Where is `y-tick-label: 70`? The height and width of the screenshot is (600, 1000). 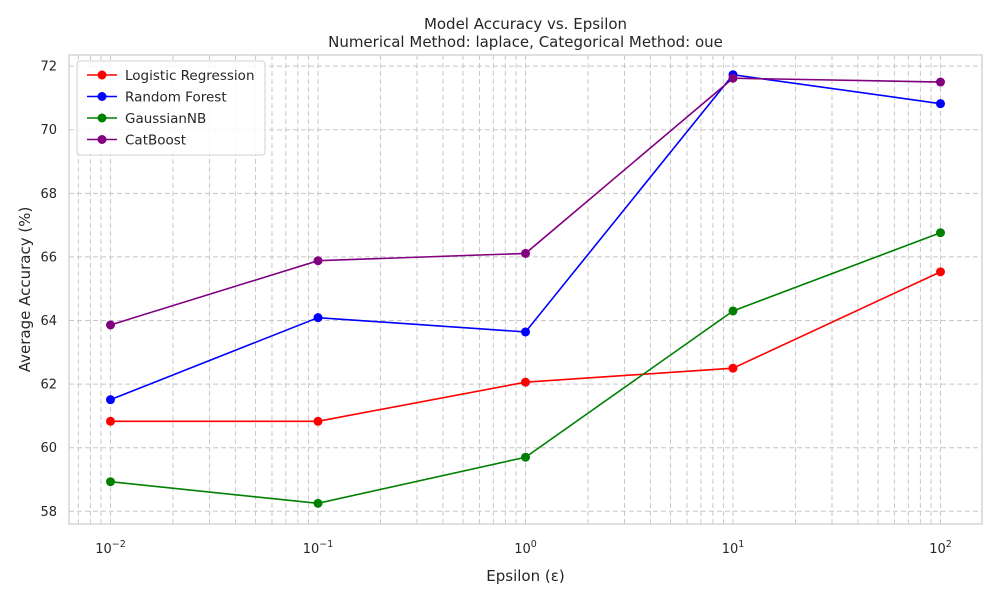
y-tick-label: 70 is located at coordinates (48, 130).